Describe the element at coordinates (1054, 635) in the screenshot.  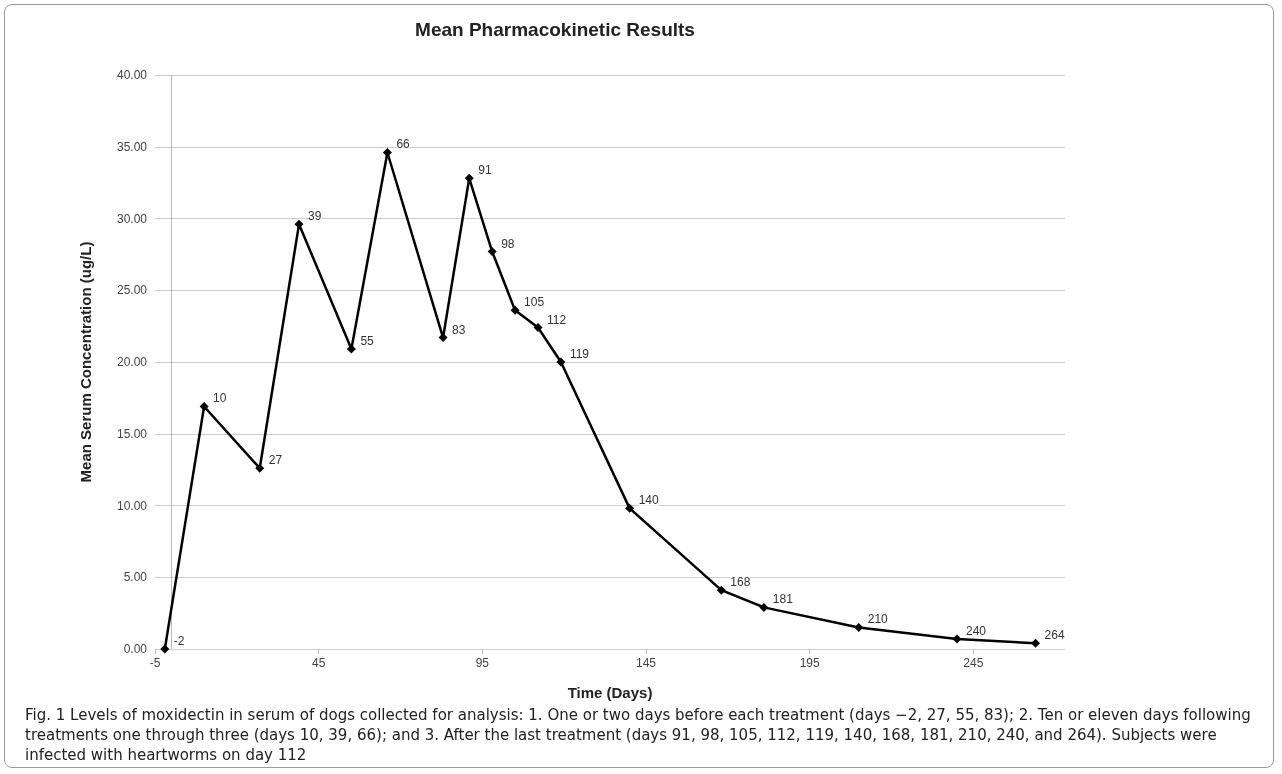
I see `annotation: 264` at that location.